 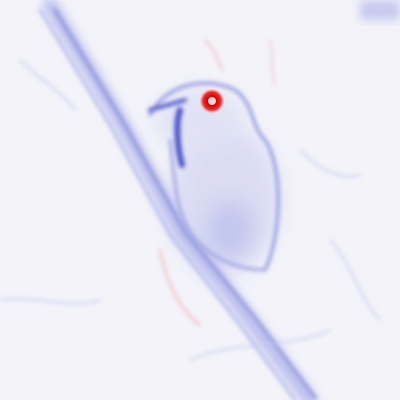 What do you see at coordinates (380, 10) in the screenshot?
I see `corner-shade` at bounding box center [380, 10].